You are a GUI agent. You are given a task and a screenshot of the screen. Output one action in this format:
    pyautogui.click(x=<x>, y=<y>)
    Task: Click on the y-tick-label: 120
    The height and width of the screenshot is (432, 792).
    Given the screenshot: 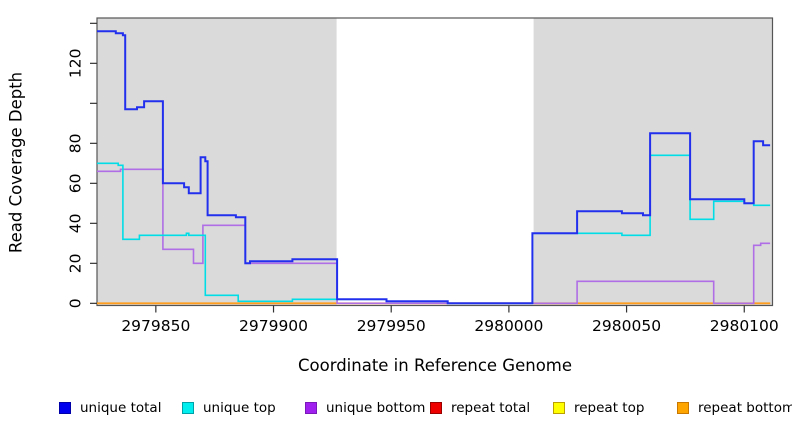 What is the action you would take?
    pyautogui.click(x=76, y=64)
    